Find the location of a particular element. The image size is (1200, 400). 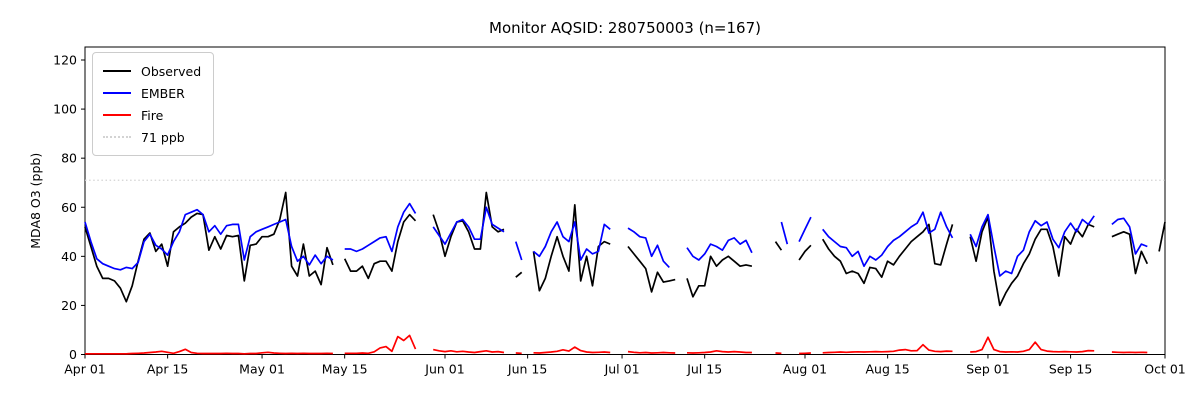

x-tick-label: Jun 15 is located at coordinates (527, 369).